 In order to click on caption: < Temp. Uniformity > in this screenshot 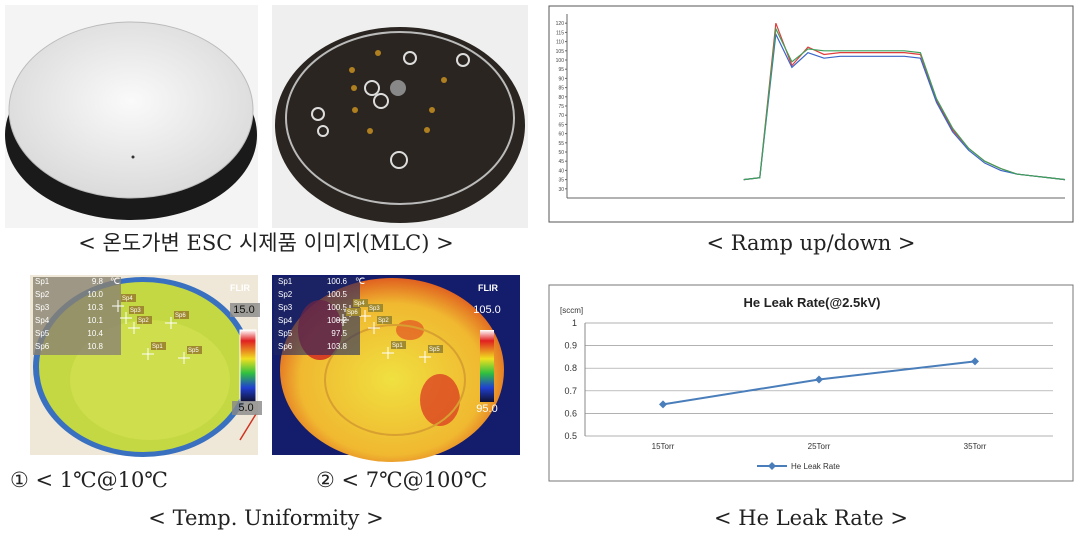, I will do `click(265, 518)`.